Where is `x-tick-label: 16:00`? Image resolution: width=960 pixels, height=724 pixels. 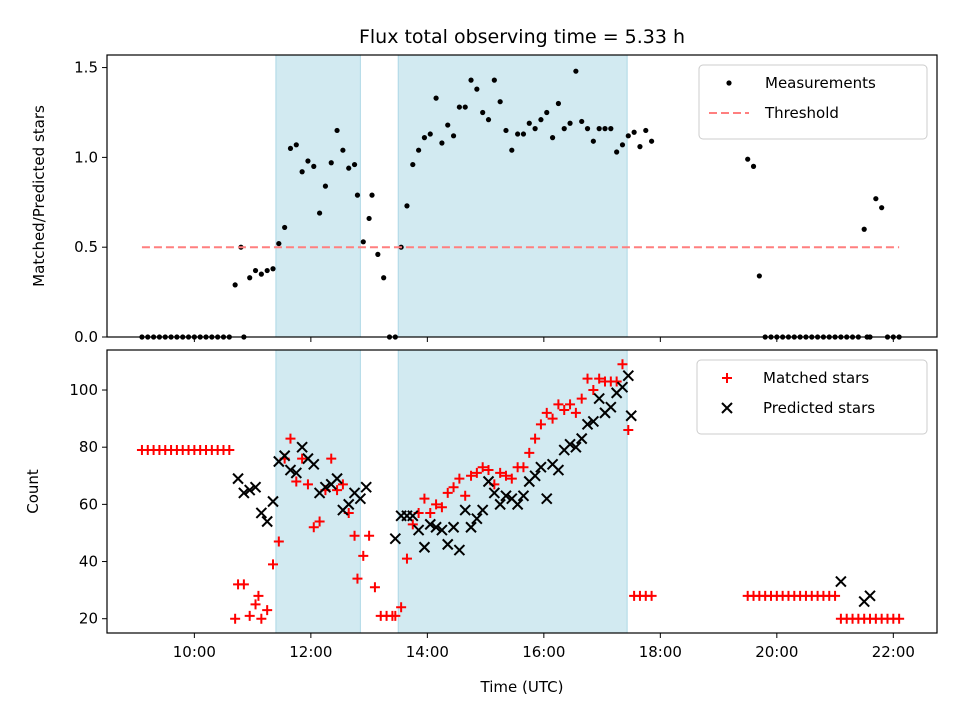 x-tick-label: 16:00 is located at coordinates (543, 652).